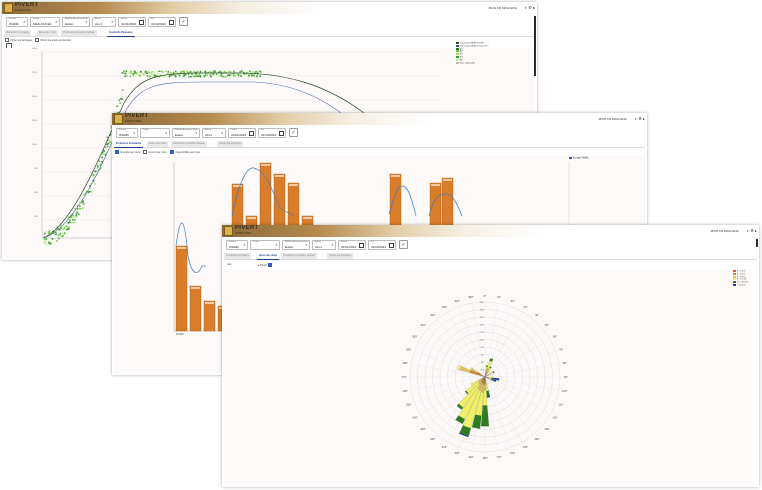 This screenshot has height=490, width=762. I want to click on legend-label: > 15 m/s, so click(741, 285).